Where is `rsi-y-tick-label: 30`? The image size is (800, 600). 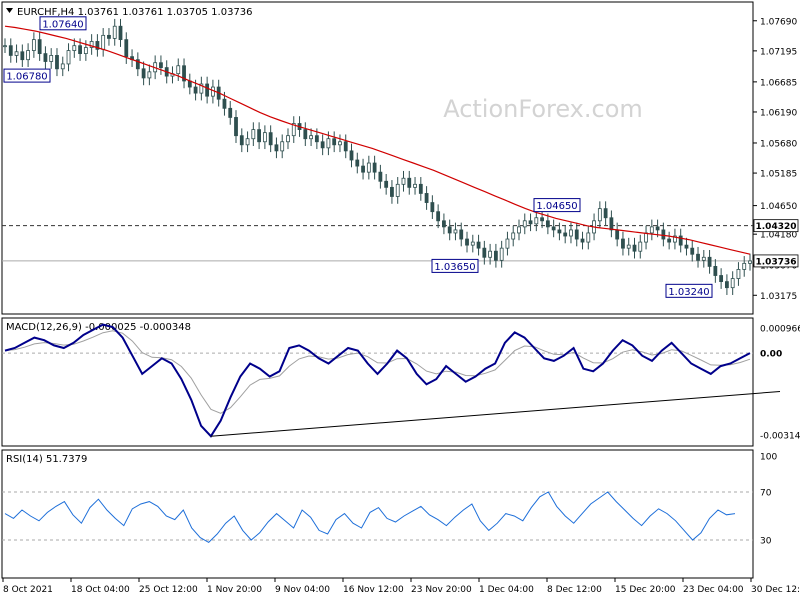
rsi-y-tick-label: 30 is located at coordinates (766, 542).